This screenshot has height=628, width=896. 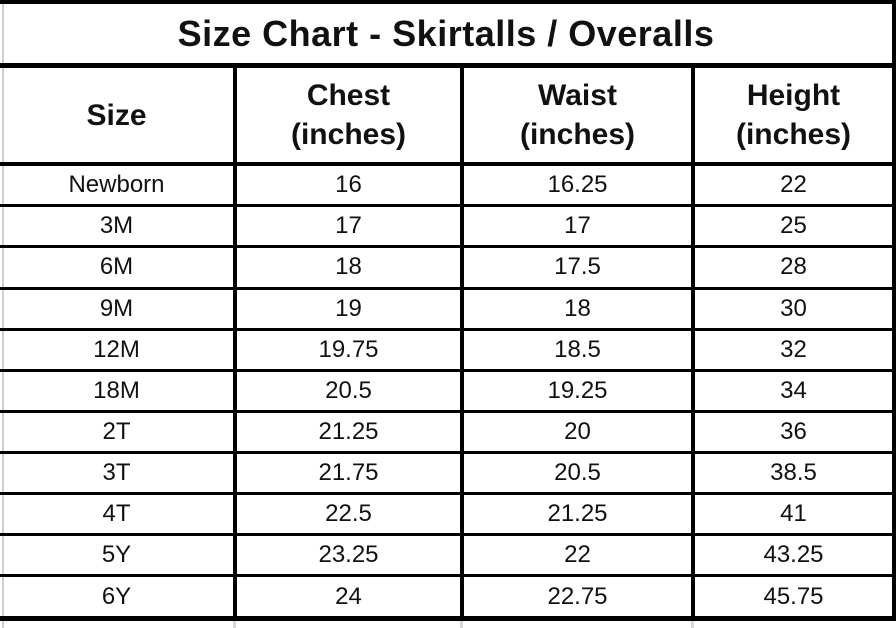 What do you see at coordinates (792, 556) in the screenshot?
I see `cell-height: 43.25` at bounding box center [792, 556].